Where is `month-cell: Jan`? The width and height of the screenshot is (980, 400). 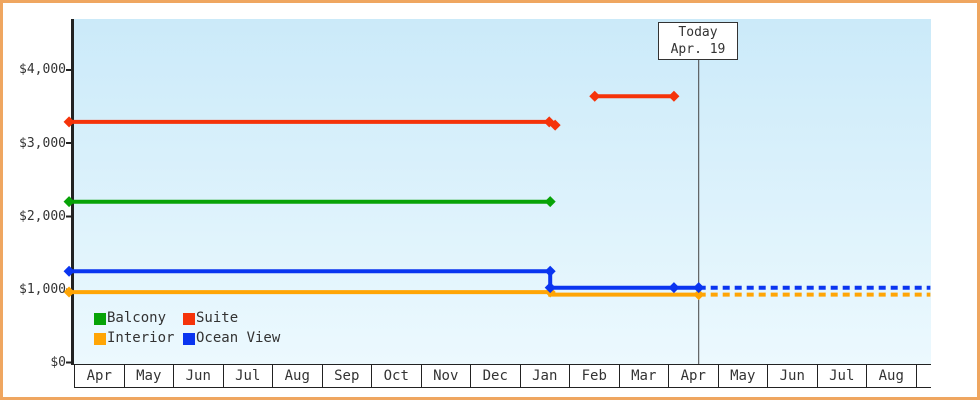 month-cell: Jan is located at coordinates (544, 376).